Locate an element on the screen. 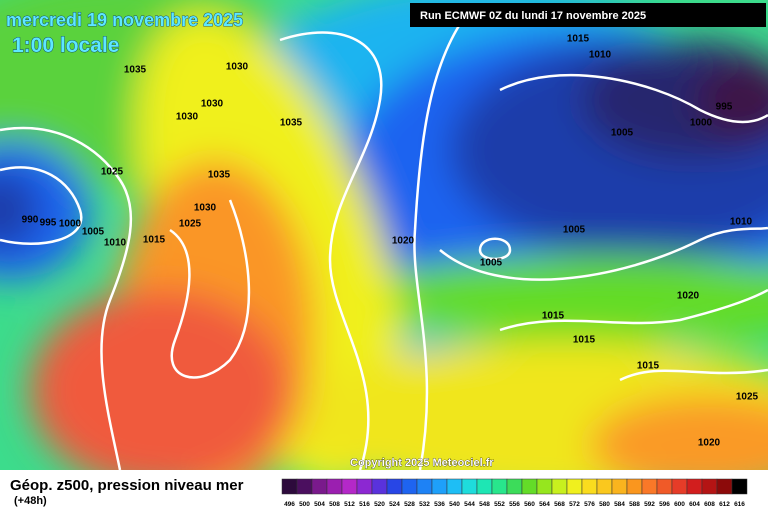 The height and width of the screenshot is (512, 768). colorbar-label: 592 is located at coordinates (649, 504).